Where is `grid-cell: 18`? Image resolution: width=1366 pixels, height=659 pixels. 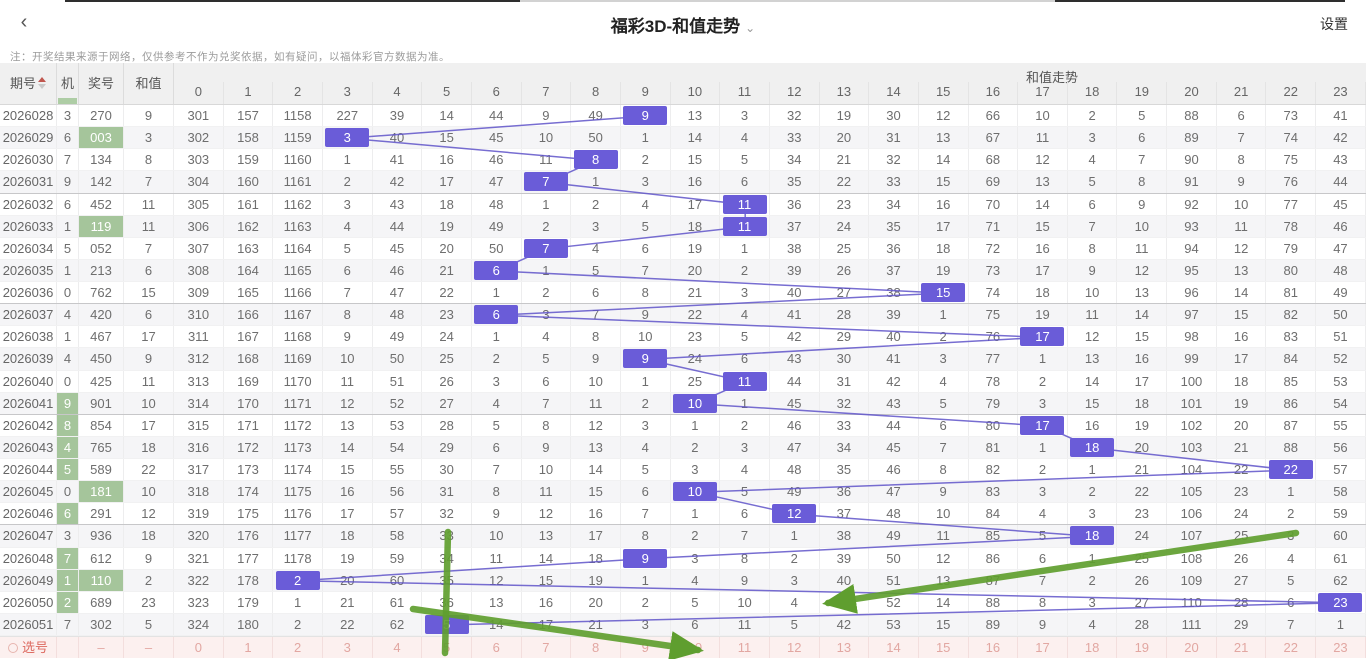 grid-cell: 18 is located at coordinates (944, 248).